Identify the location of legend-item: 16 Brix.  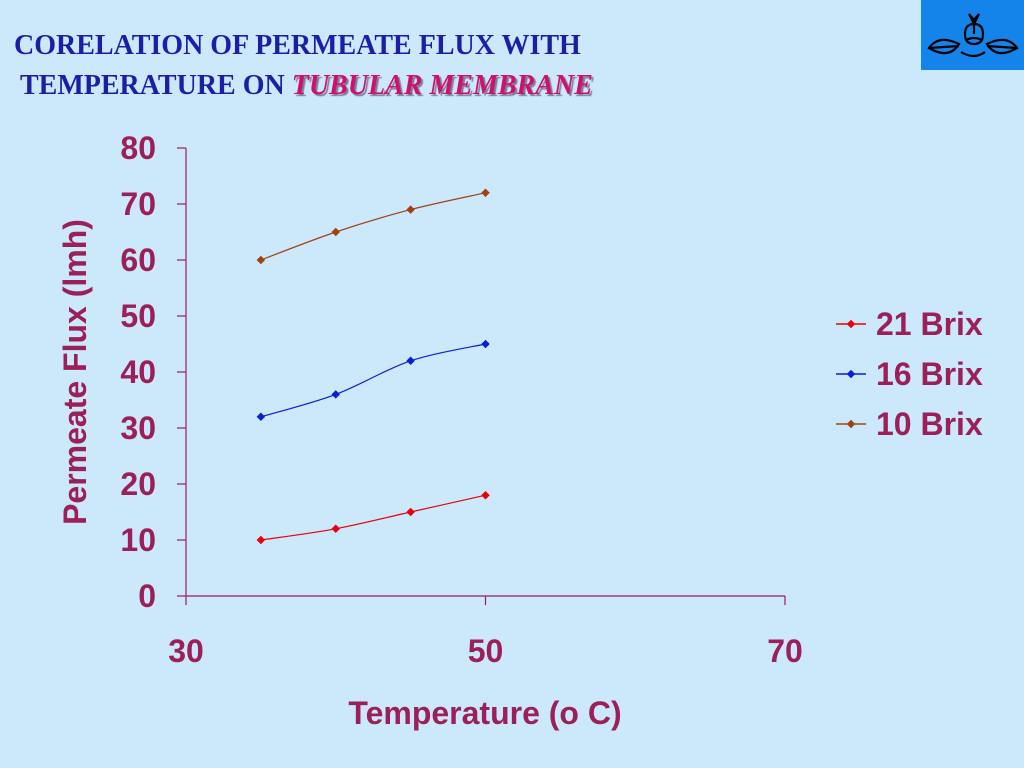
(909, 374).